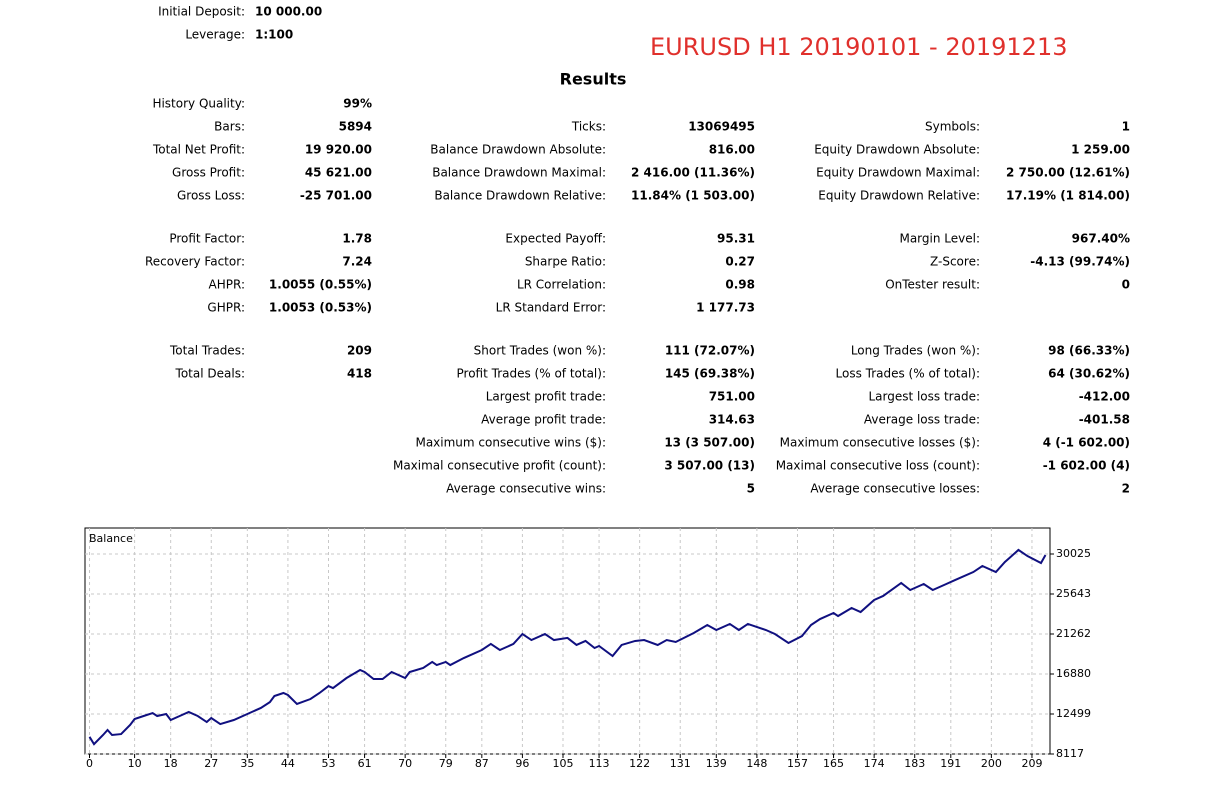  Describe the element at coordinates (499, 466) in the screenshot. I see `stat-label: Maximal consecutive profit (count):` at that location.